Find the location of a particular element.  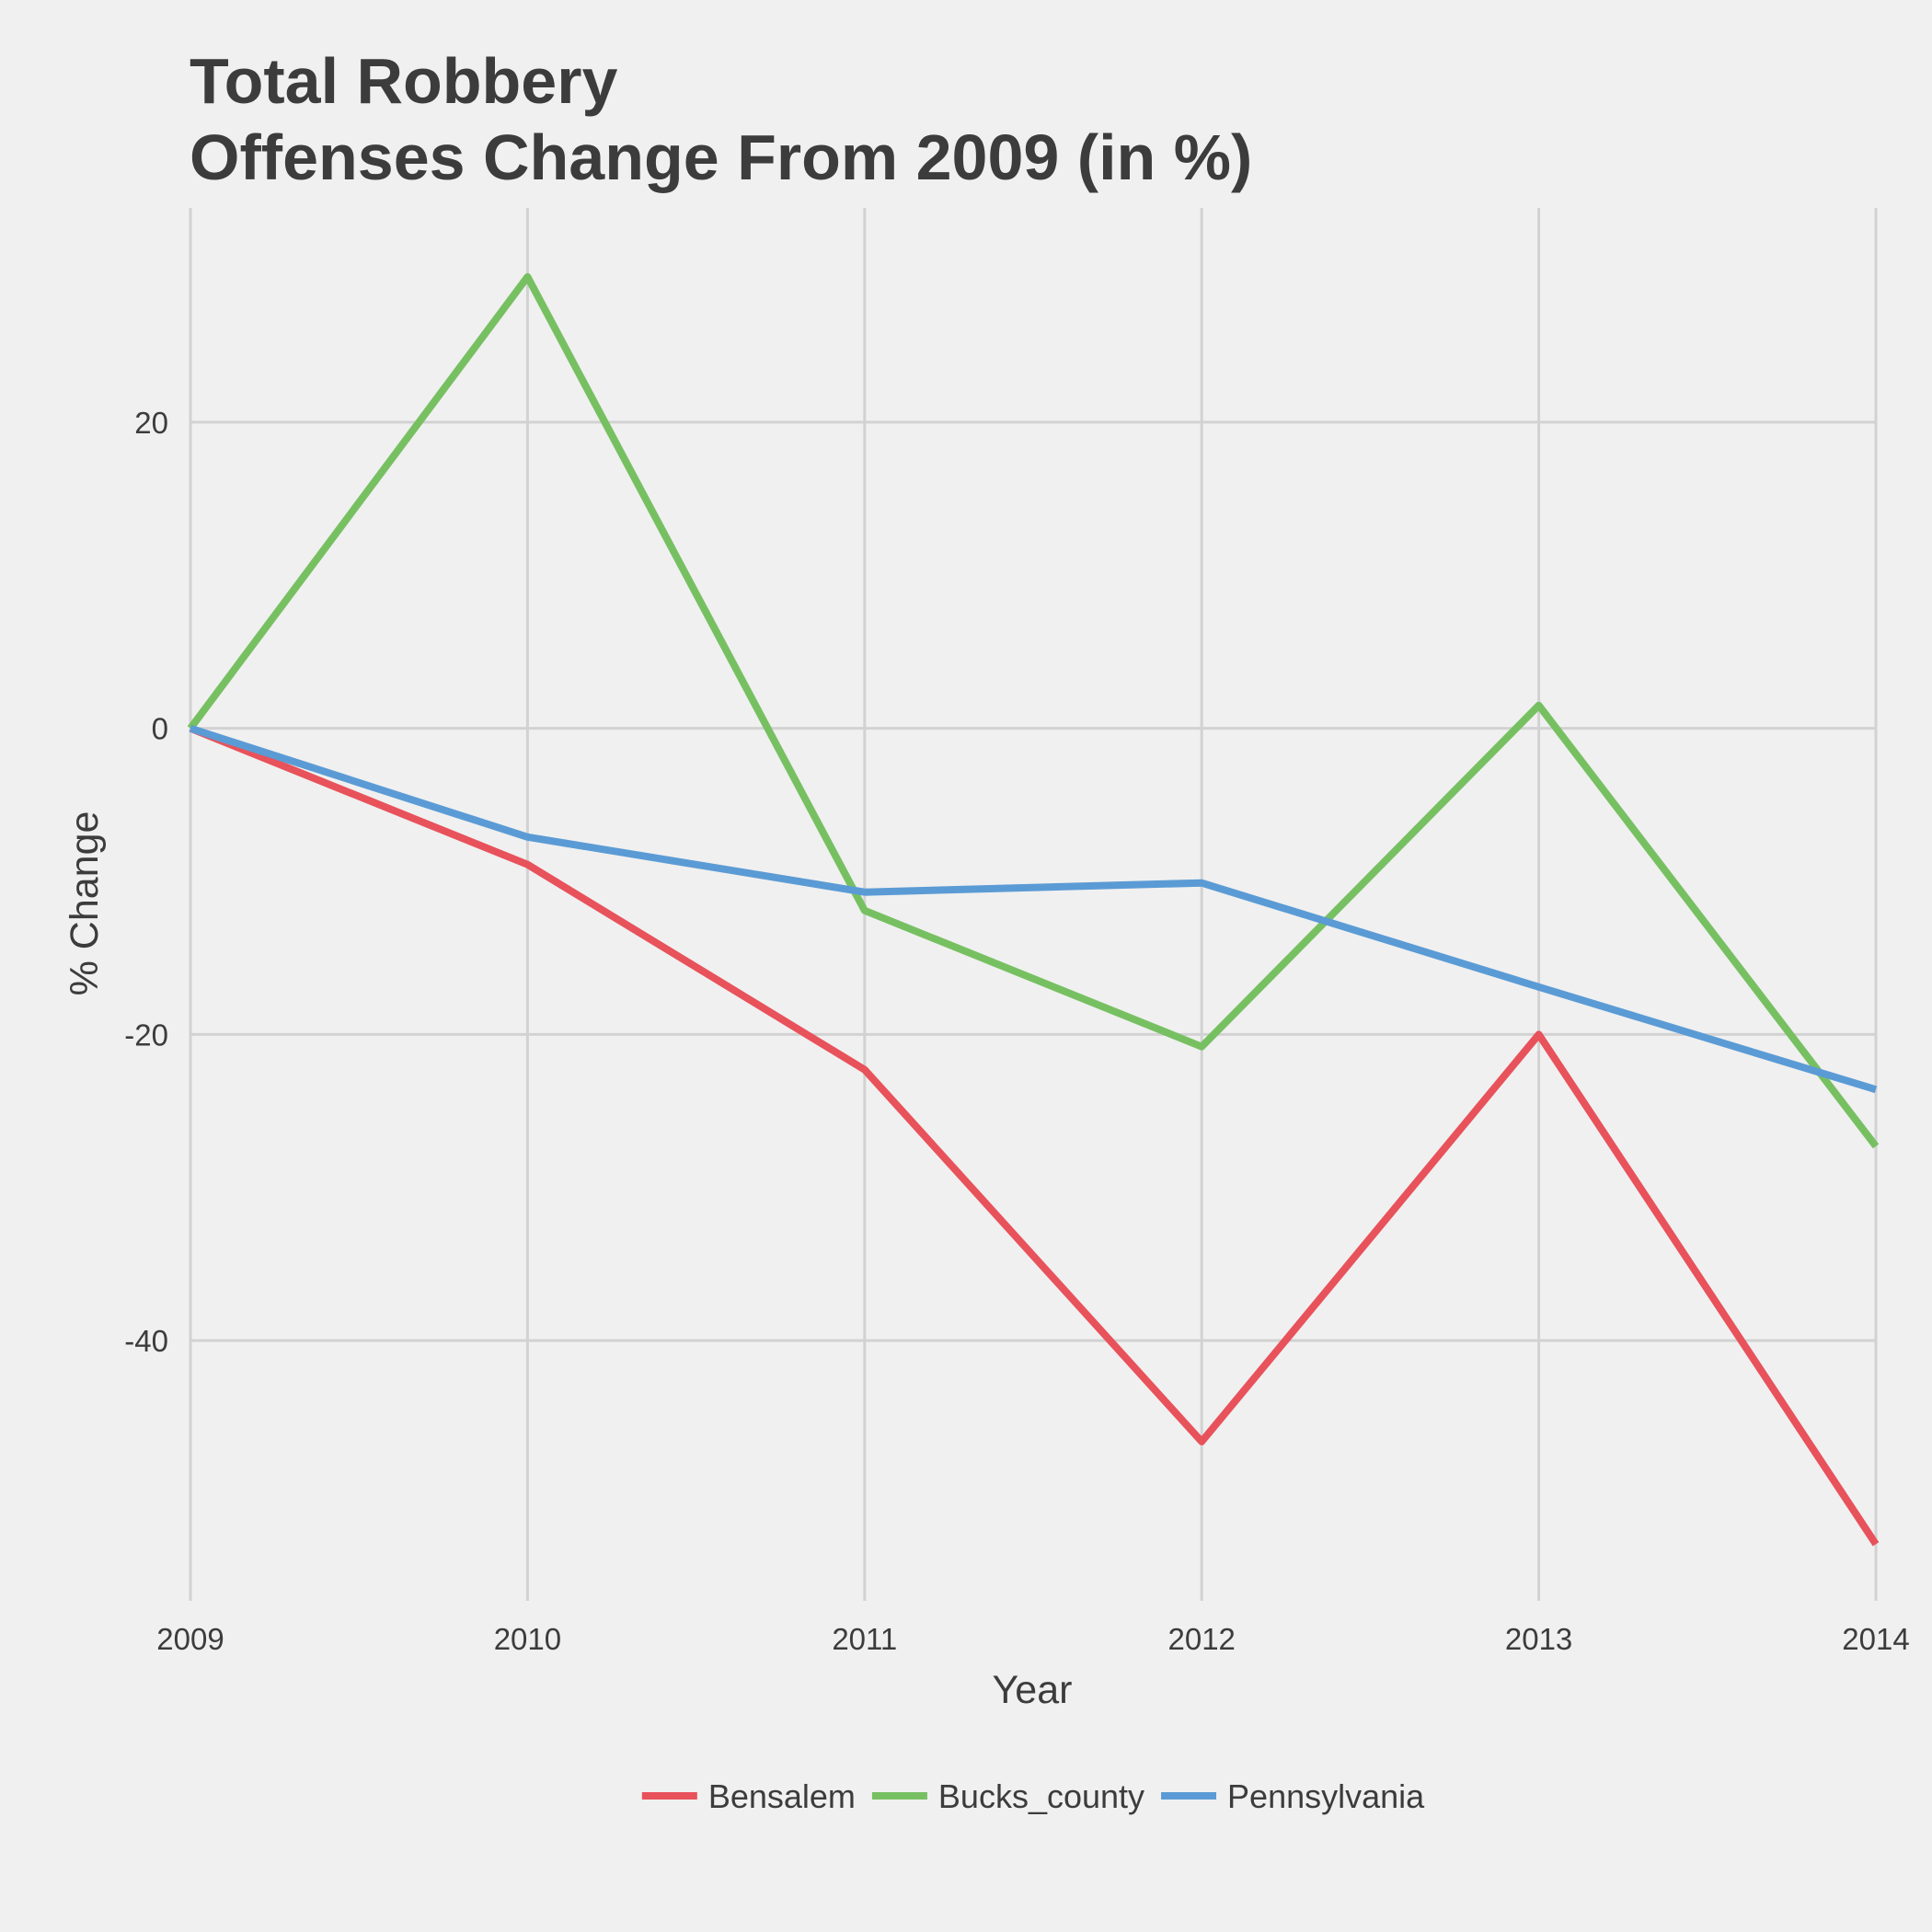

x-tick-label: 2012 is located at coordinates (1201, 1639).